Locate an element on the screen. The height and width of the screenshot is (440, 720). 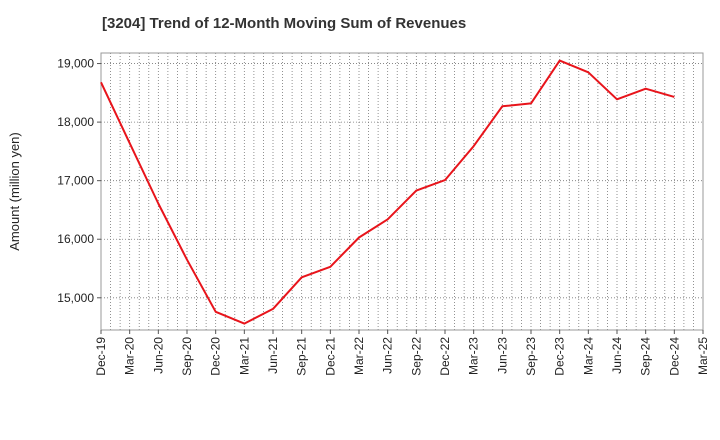
x-tick-label: Dec-20 is located at coordinates (216, 356).